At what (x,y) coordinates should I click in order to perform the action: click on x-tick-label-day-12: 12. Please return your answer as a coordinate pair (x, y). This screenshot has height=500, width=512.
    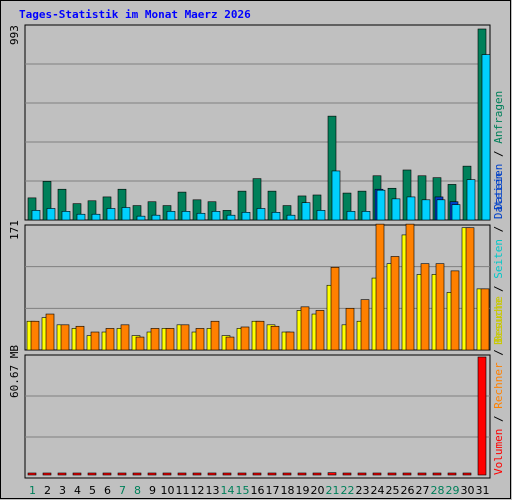
    Looking at the image, I should click on (198, 490).